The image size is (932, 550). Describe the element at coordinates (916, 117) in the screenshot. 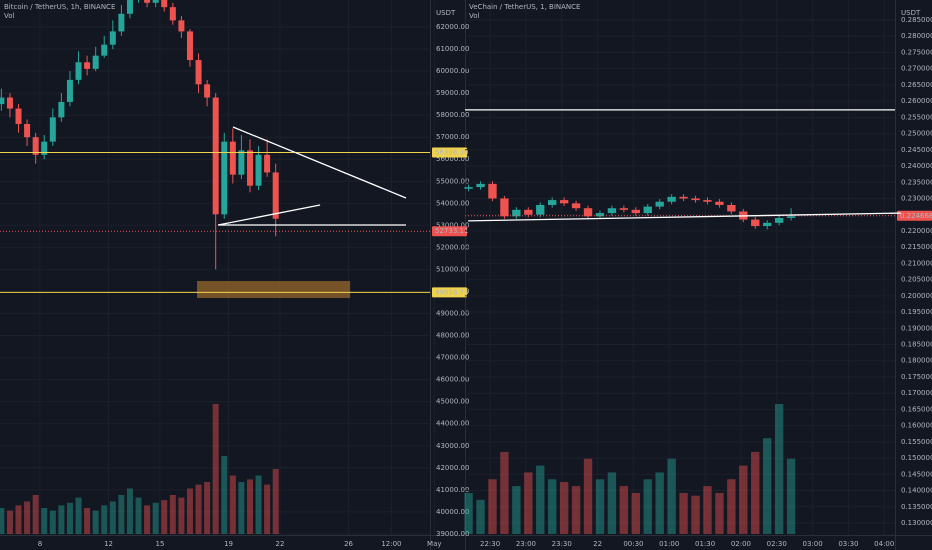

I see `y-tick-label: 0.255000` at that location.